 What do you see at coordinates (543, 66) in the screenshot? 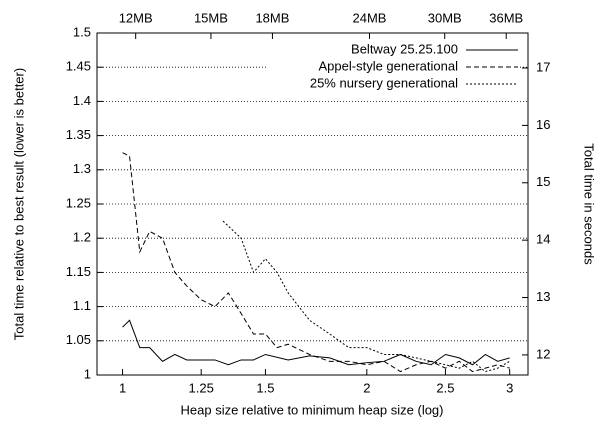
I see `y2-tick-label: 17` at bounding box center [543, 66].